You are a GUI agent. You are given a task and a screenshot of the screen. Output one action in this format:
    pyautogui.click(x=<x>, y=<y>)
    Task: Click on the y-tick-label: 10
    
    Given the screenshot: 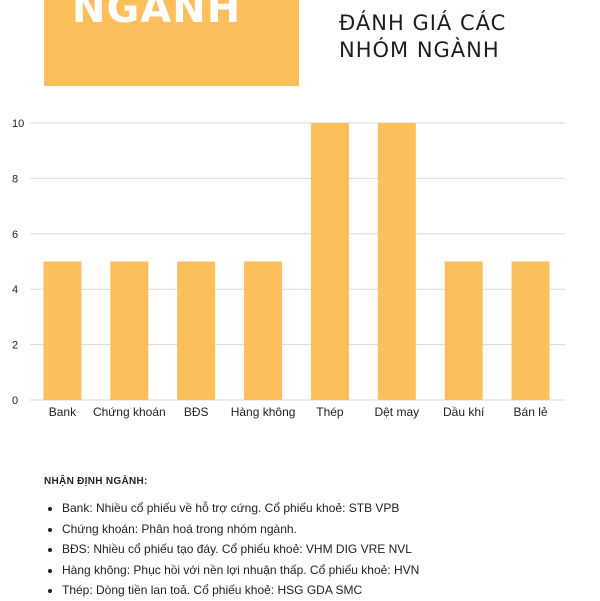 What is the action you would take?
    pyautogui.click(x=18, y=124)
    